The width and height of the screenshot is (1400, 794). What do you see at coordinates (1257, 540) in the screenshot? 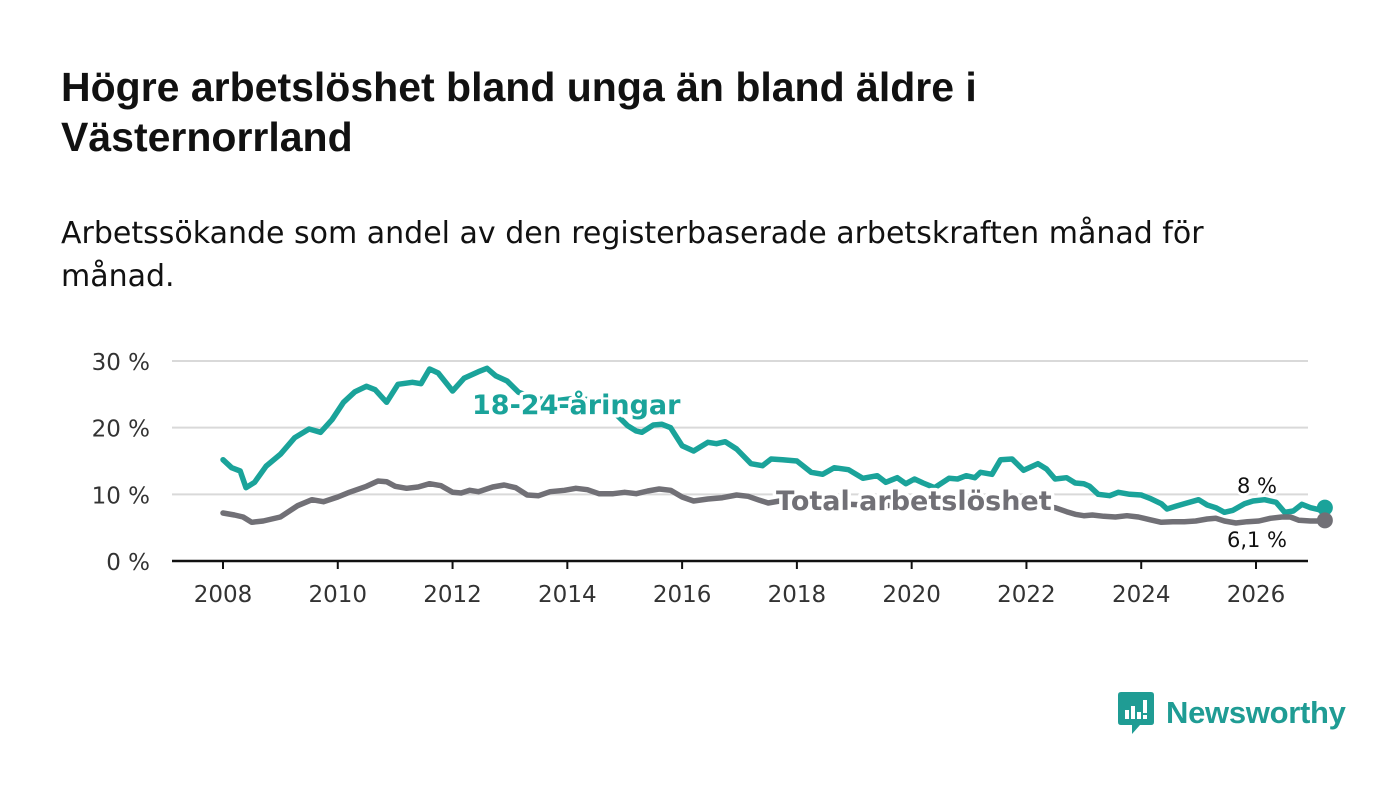
I see `end-value-label-total: 6,1 %` at bounding box center [1257, 540].